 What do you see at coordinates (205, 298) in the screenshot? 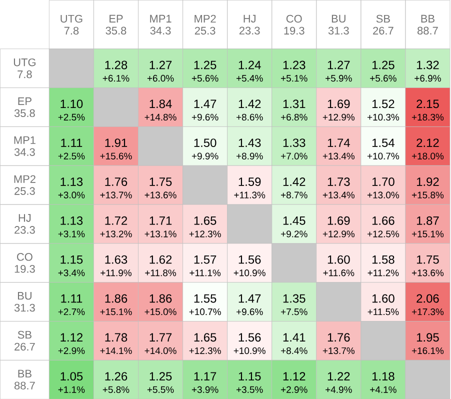
I see `data-label: 1.55` at bounding box center [205, 298].